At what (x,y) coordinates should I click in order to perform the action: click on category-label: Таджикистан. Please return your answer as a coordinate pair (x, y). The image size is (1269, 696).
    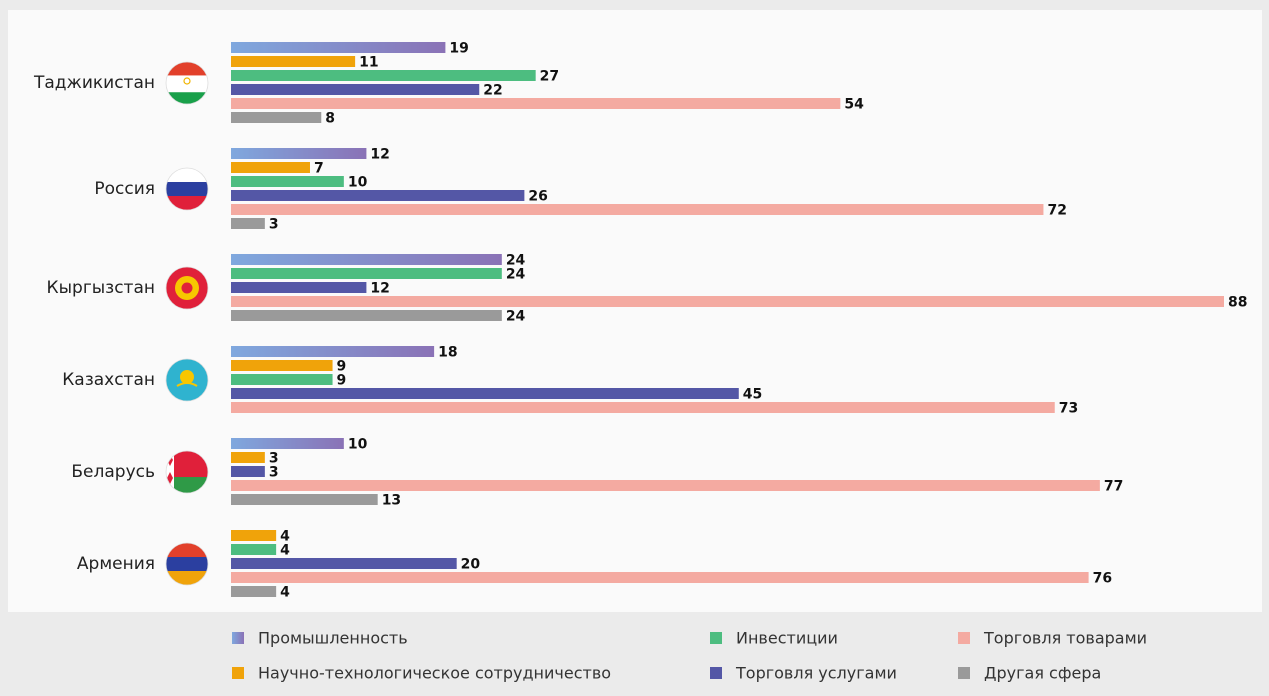
    Looking at the image, I should click on (94, 83).